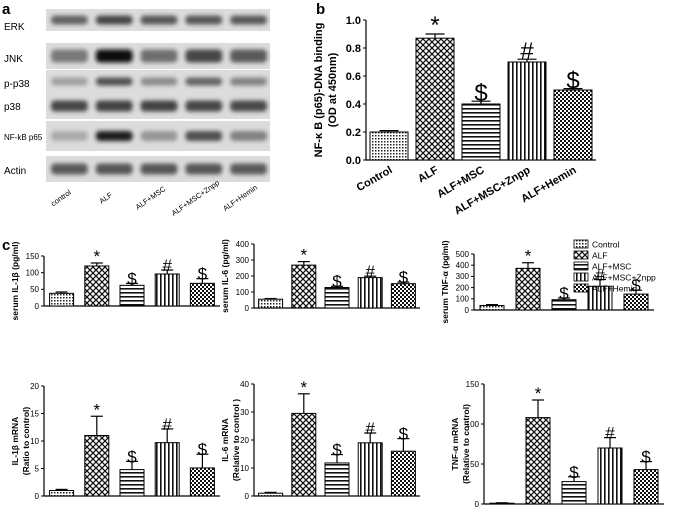  Describe the element at coordinates (614, 289) in the screenshot. I see `legend-label: ALF+Hemin` at that location.